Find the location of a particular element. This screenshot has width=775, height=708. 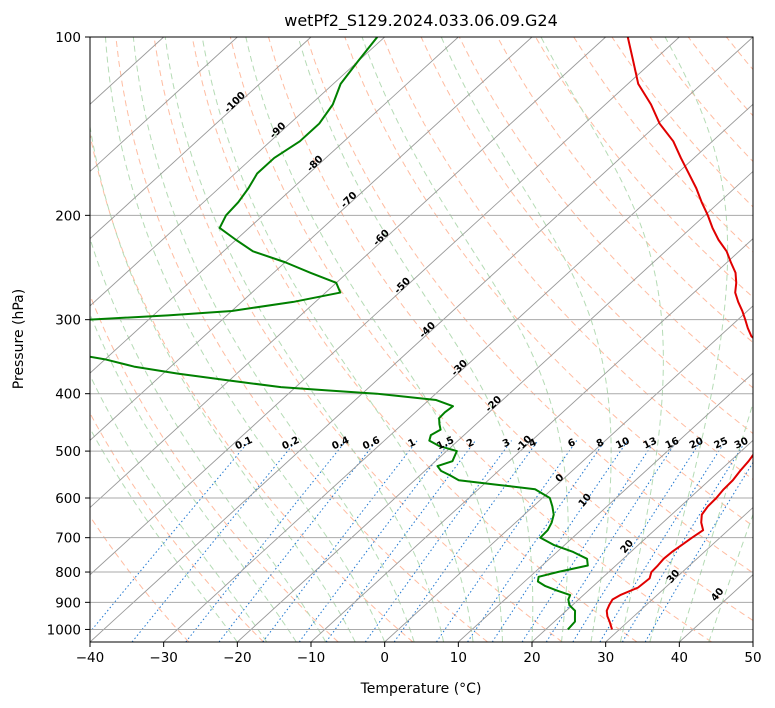

y-tick-label: 500 is located at coordinates (68, 452).